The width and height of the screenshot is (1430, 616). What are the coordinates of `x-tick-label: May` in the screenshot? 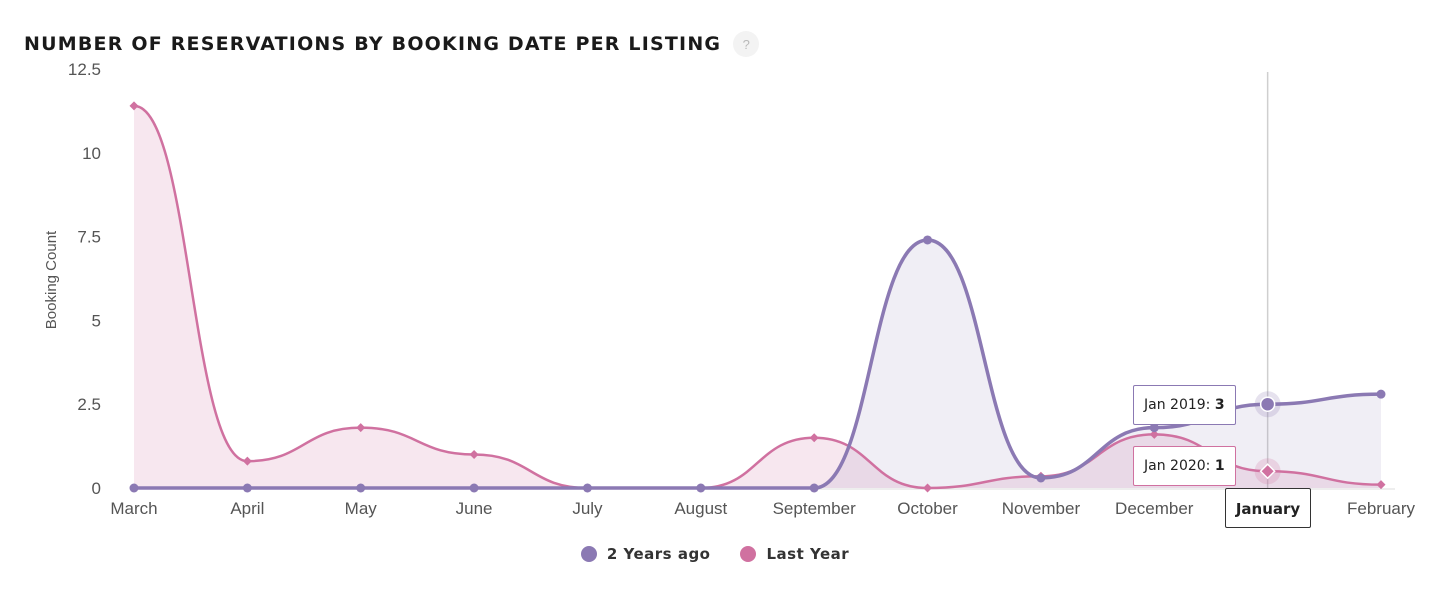 It's located at (361, 508).